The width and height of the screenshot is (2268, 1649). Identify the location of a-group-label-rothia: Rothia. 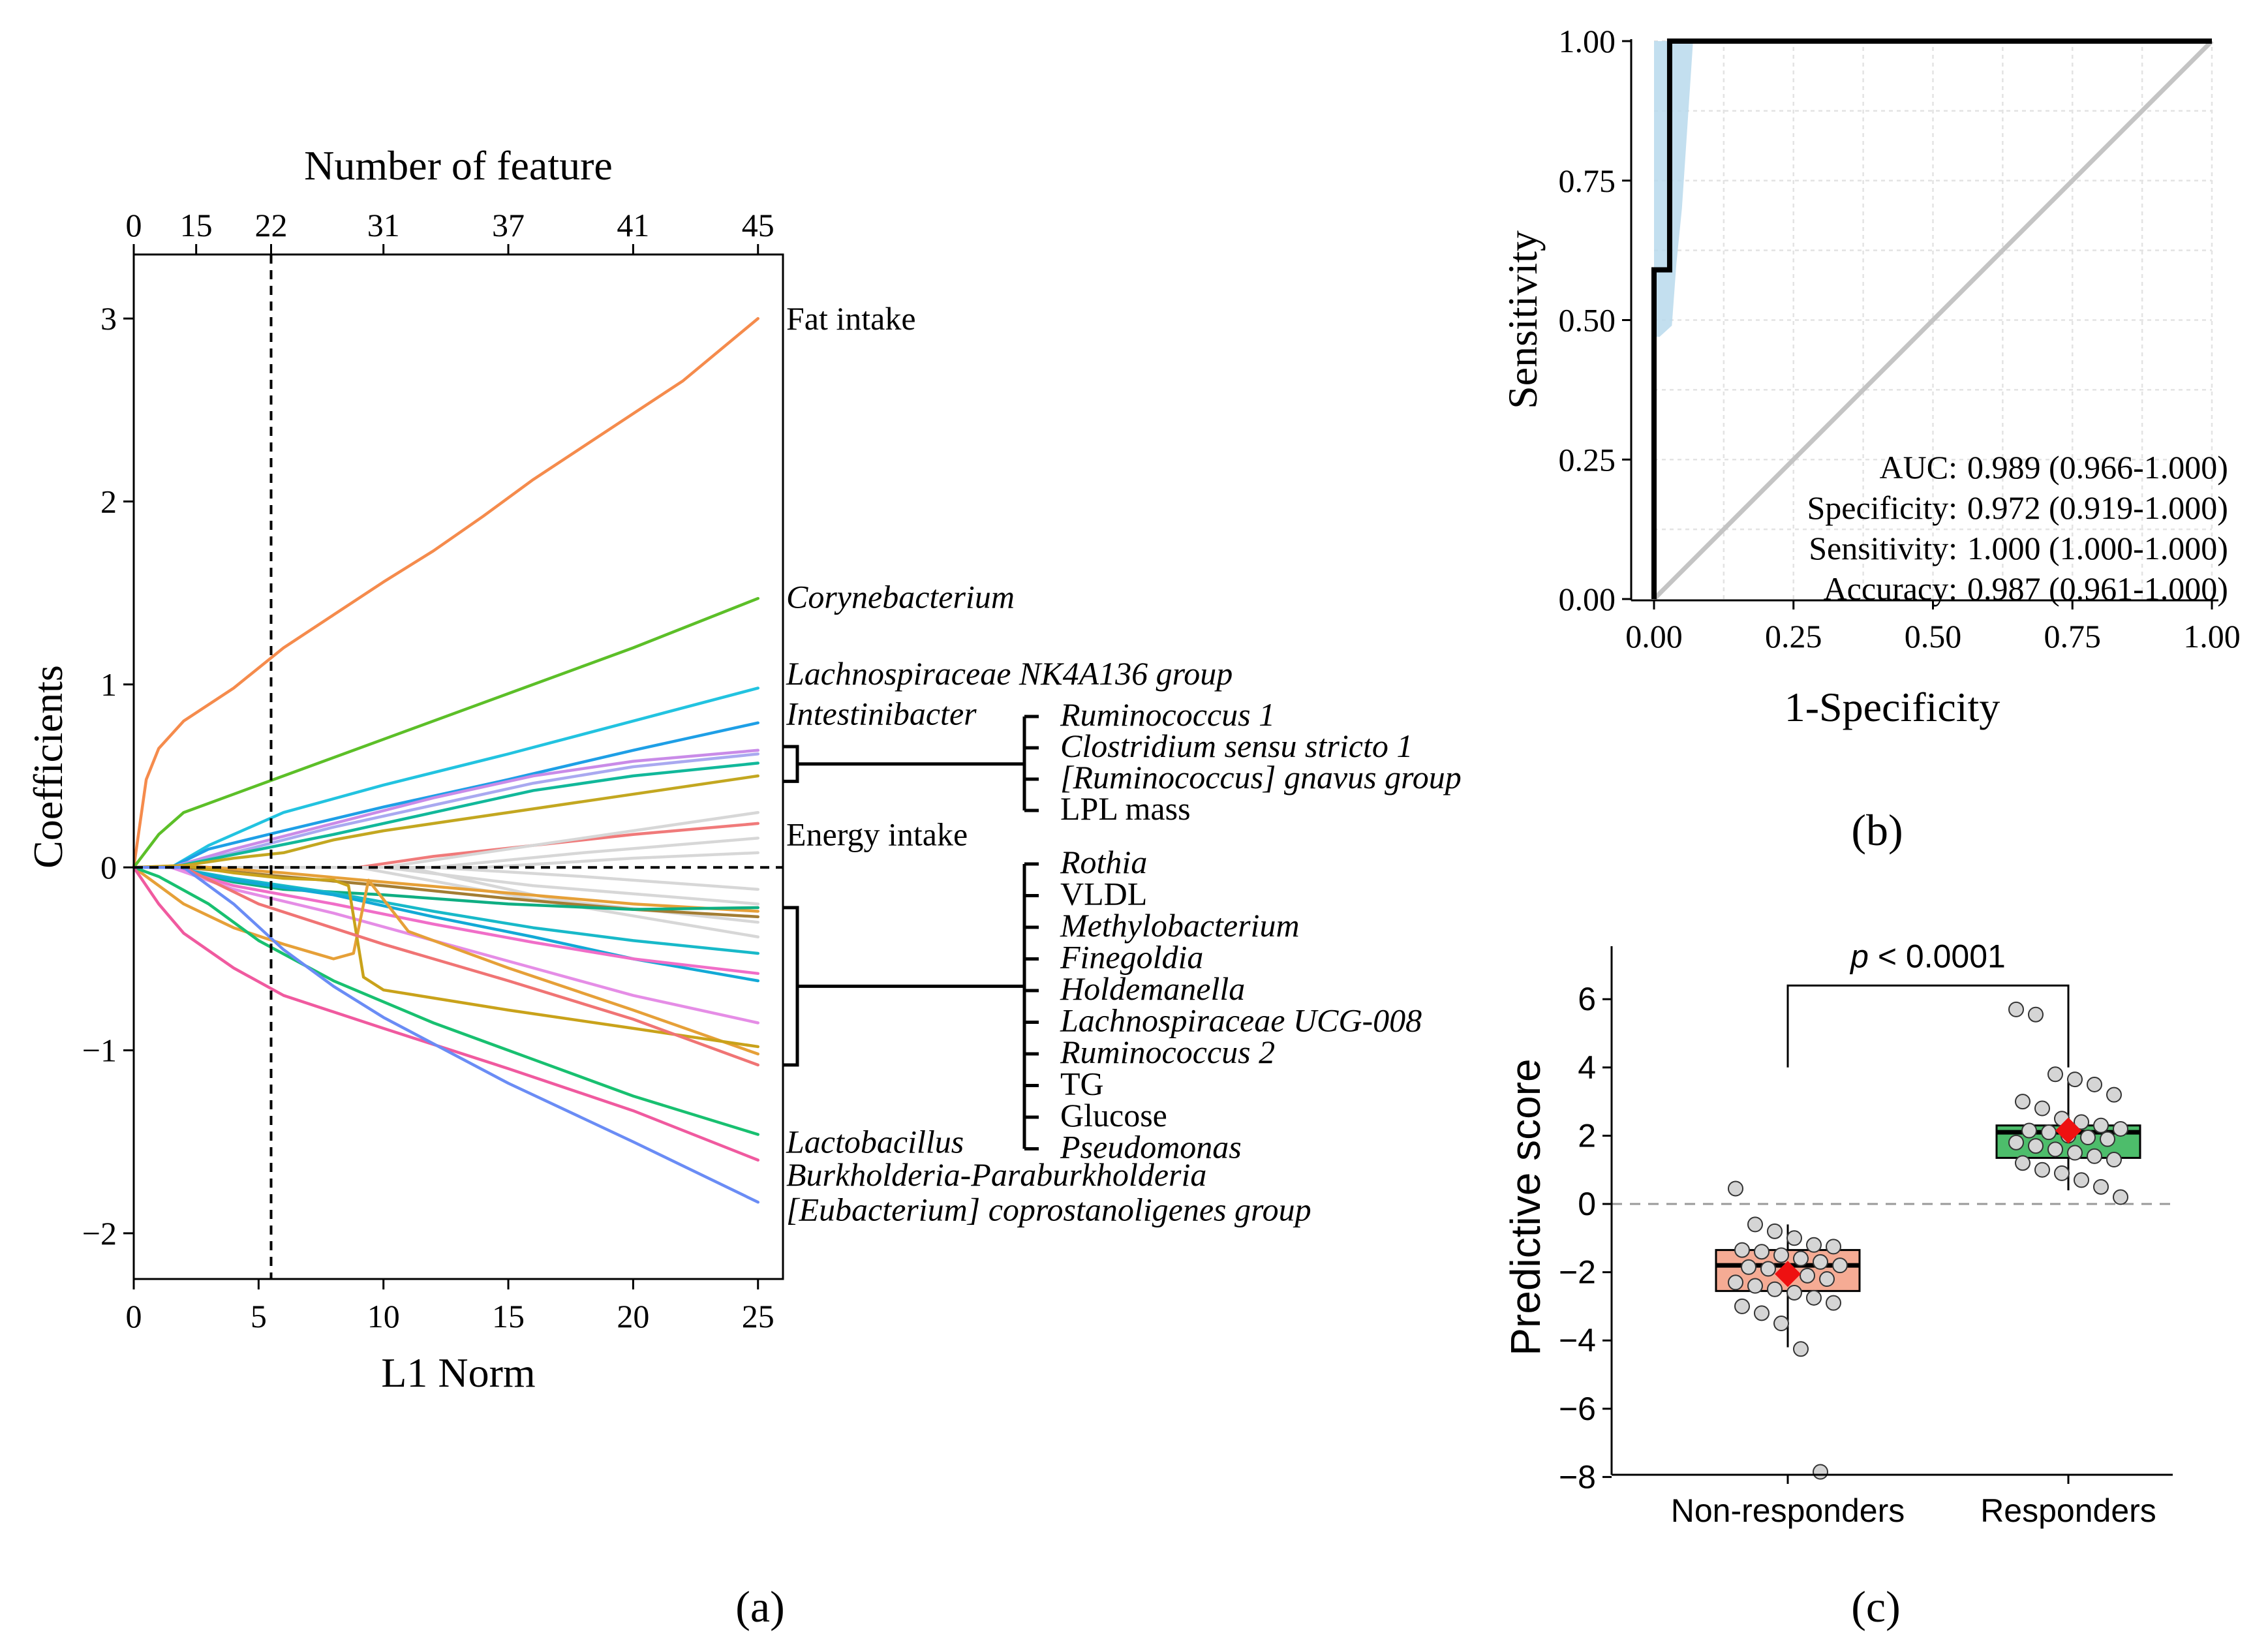
(1103, 862).